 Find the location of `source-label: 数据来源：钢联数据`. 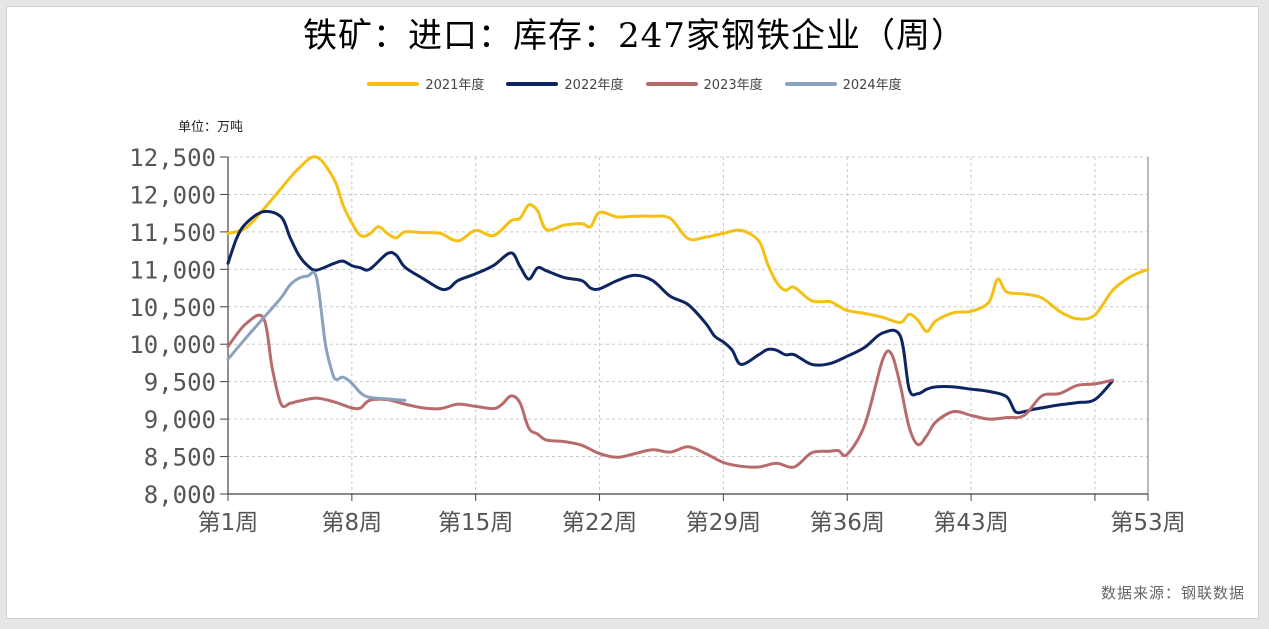

source-label: 数据来源：钢联数据 is located at coordinates (1172, 593).